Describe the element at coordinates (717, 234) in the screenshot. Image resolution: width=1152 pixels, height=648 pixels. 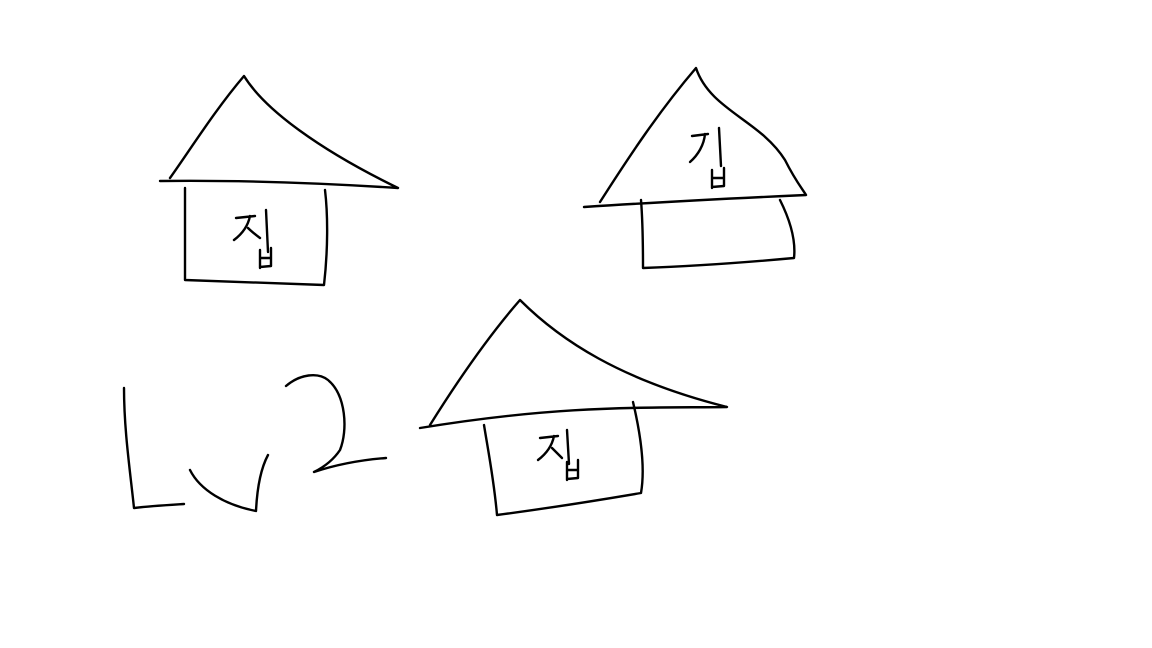
I see `house-2-wall` at that location.